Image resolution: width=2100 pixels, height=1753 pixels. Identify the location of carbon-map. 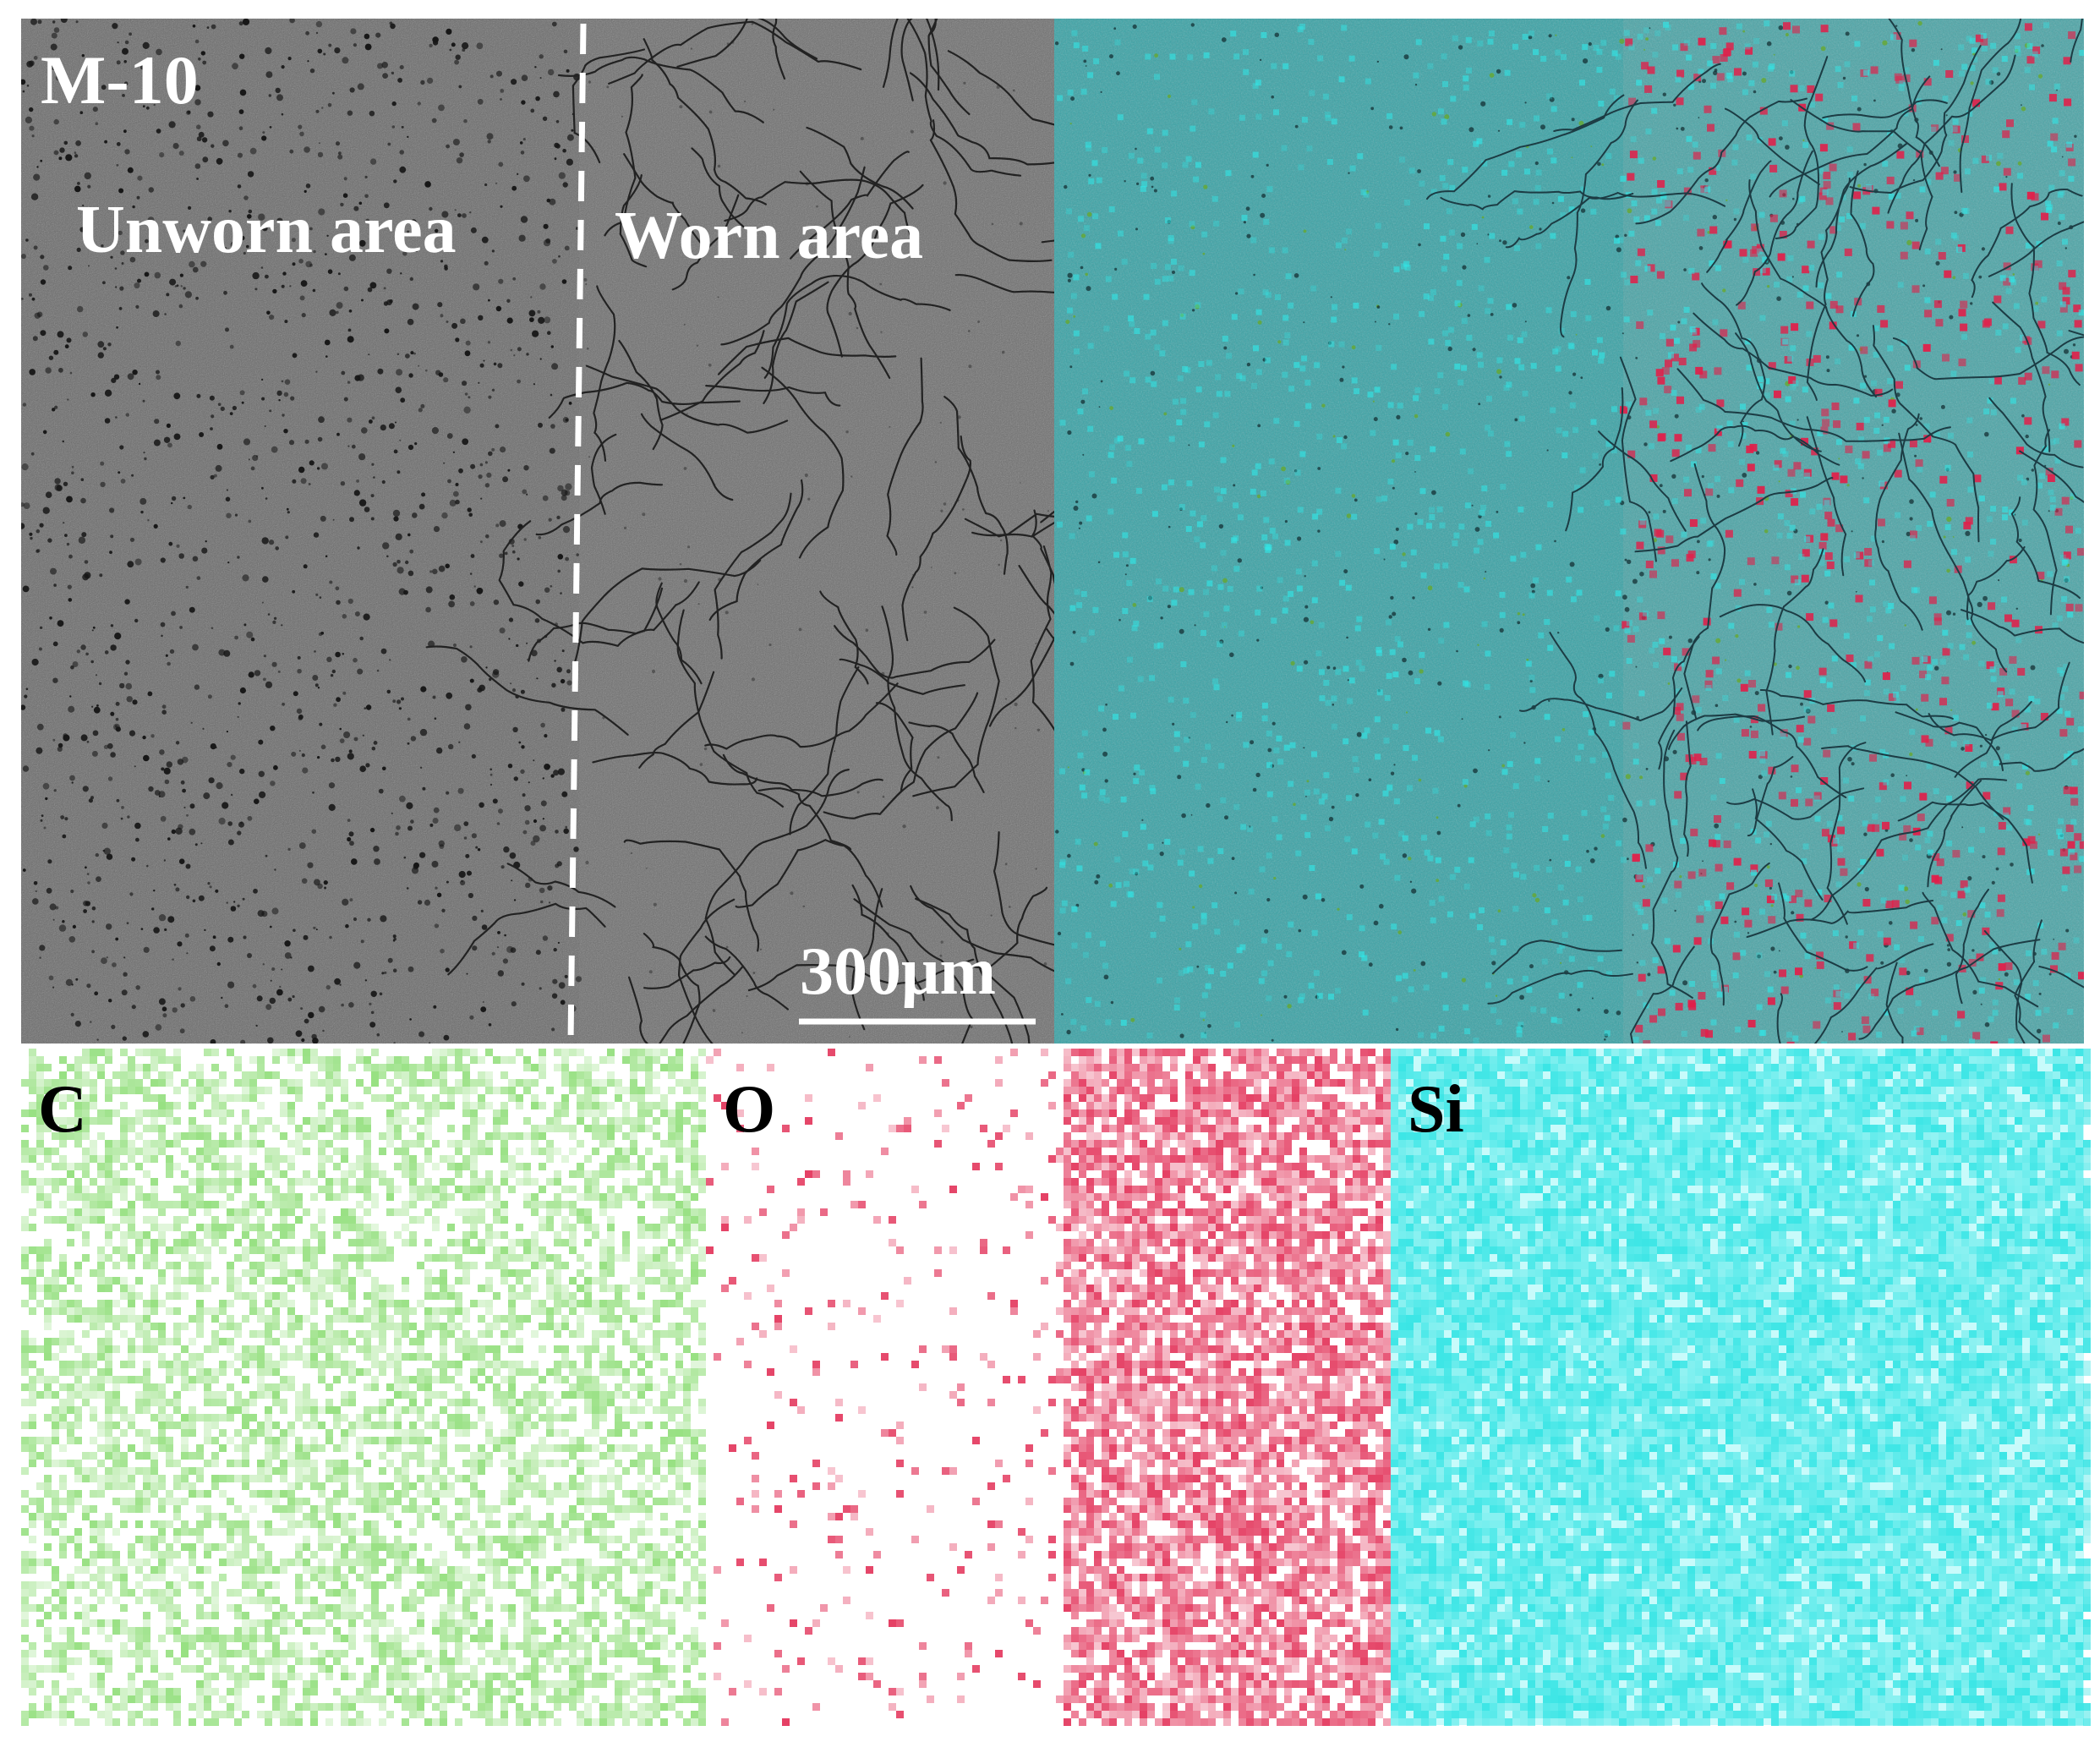
(363, 1387).